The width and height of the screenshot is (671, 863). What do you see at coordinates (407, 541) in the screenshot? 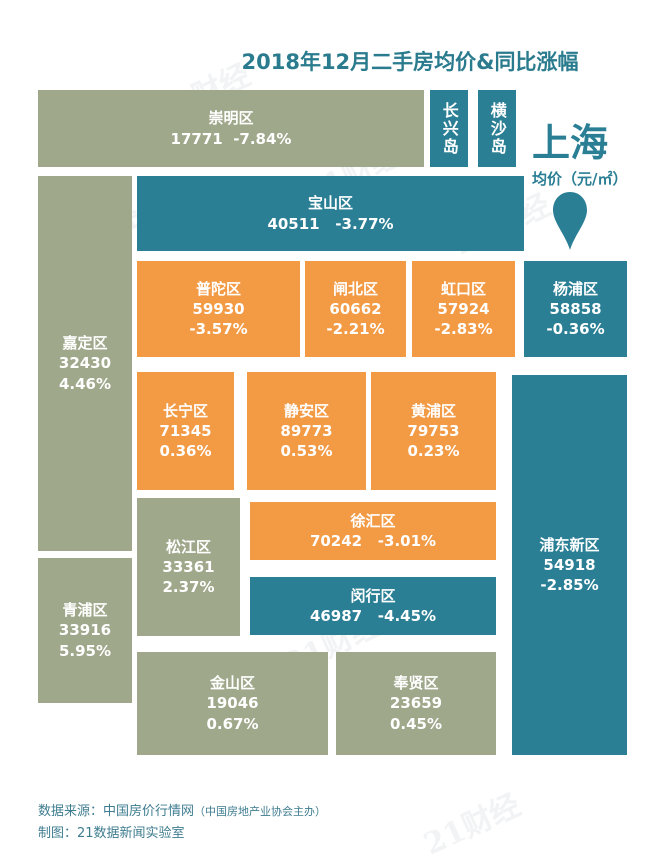
I see `district-change: -3.01%` at bounding box center [407, 541].